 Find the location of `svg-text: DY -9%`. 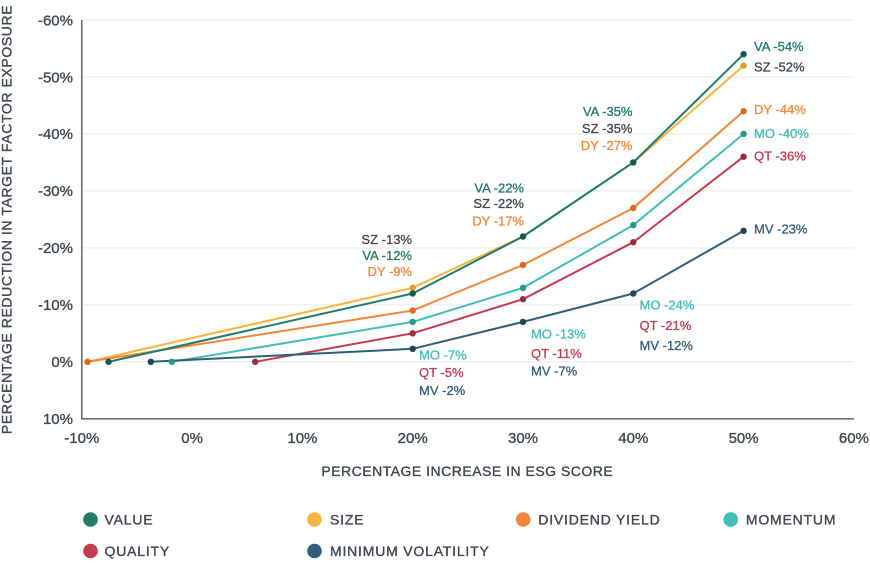

svg-text: DY -9% is located at coordinates (389, 271).